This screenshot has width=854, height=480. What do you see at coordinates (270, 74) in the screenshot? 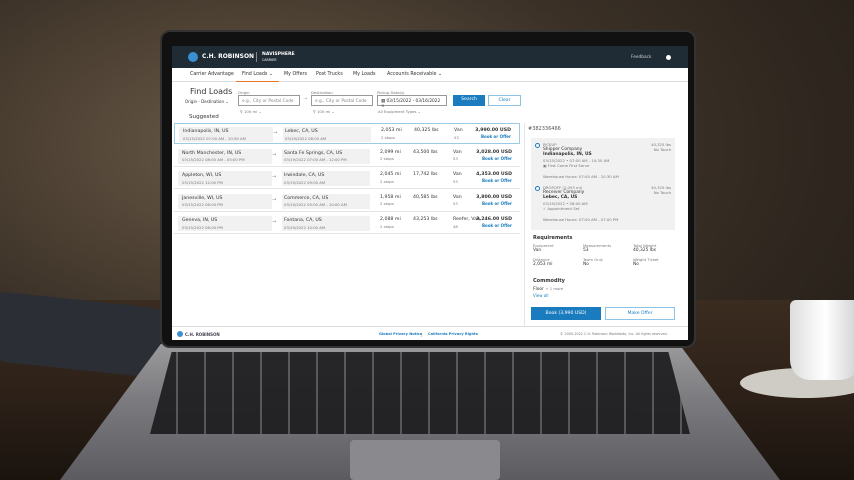
I see `chevron-down-icon: ⌄` at bounding box center [270, 74].